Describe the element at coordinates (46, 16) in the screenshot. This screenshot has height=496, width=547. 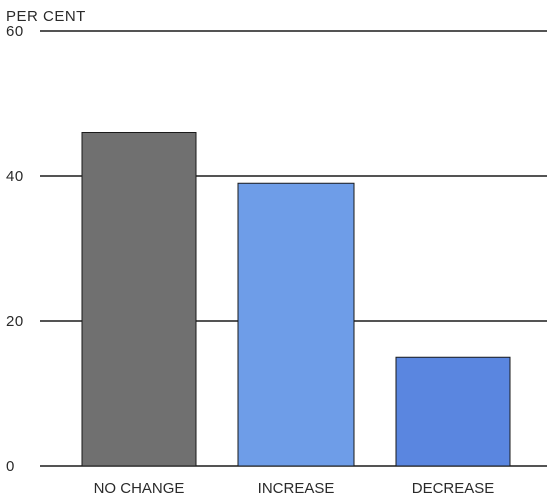
I see `y-axis-label: PER CENT` at that location.